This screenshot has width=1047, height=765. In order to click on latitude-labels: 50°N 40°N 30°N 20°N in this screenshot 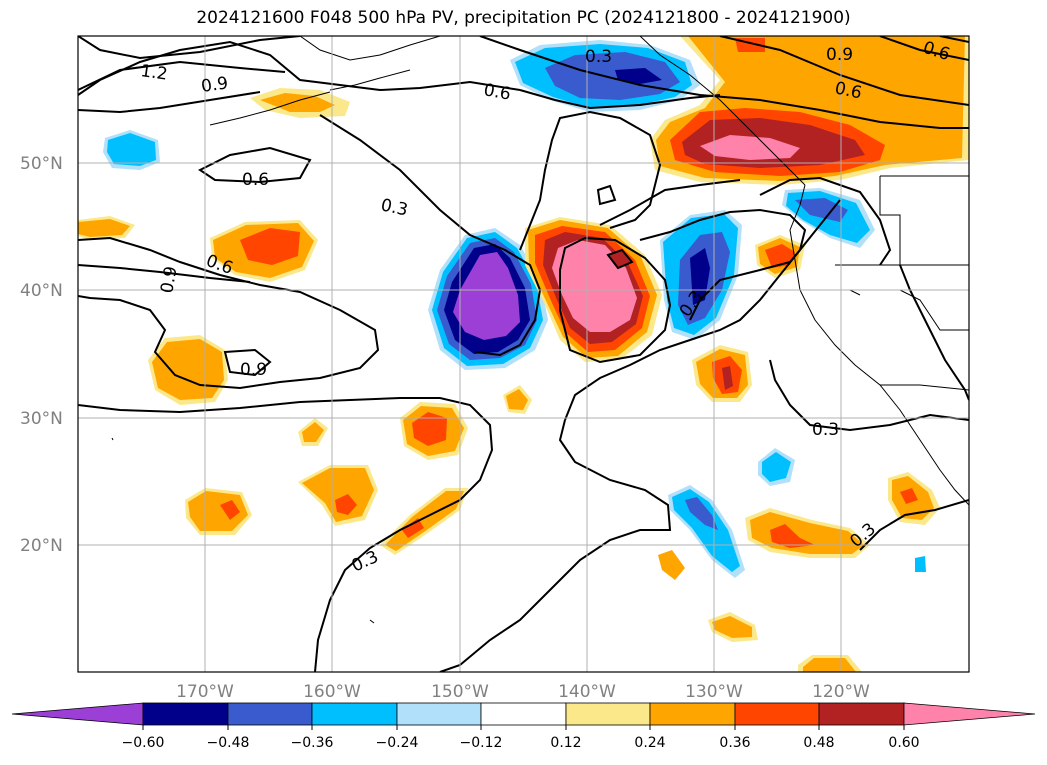, I will do `click(41, 355)`.